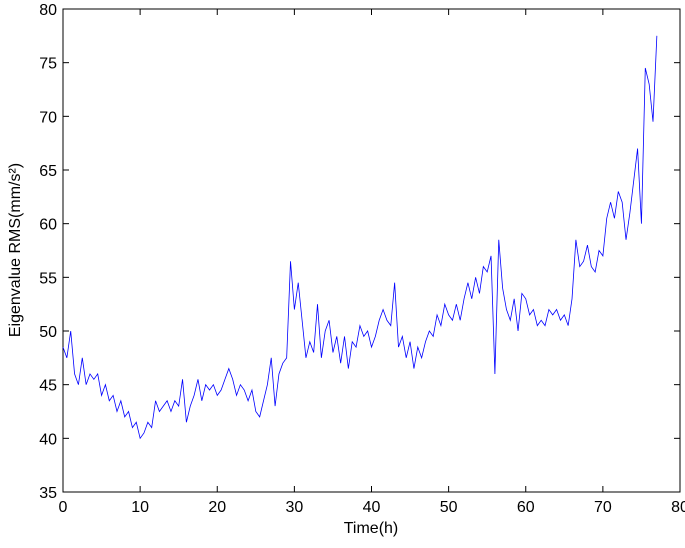 The height and width of the screenshot is (548, 685). What do you see at coordinates (48, 493) in the screenshot?
I see `y-tick-label: 35` at bounding box center [48, 493].